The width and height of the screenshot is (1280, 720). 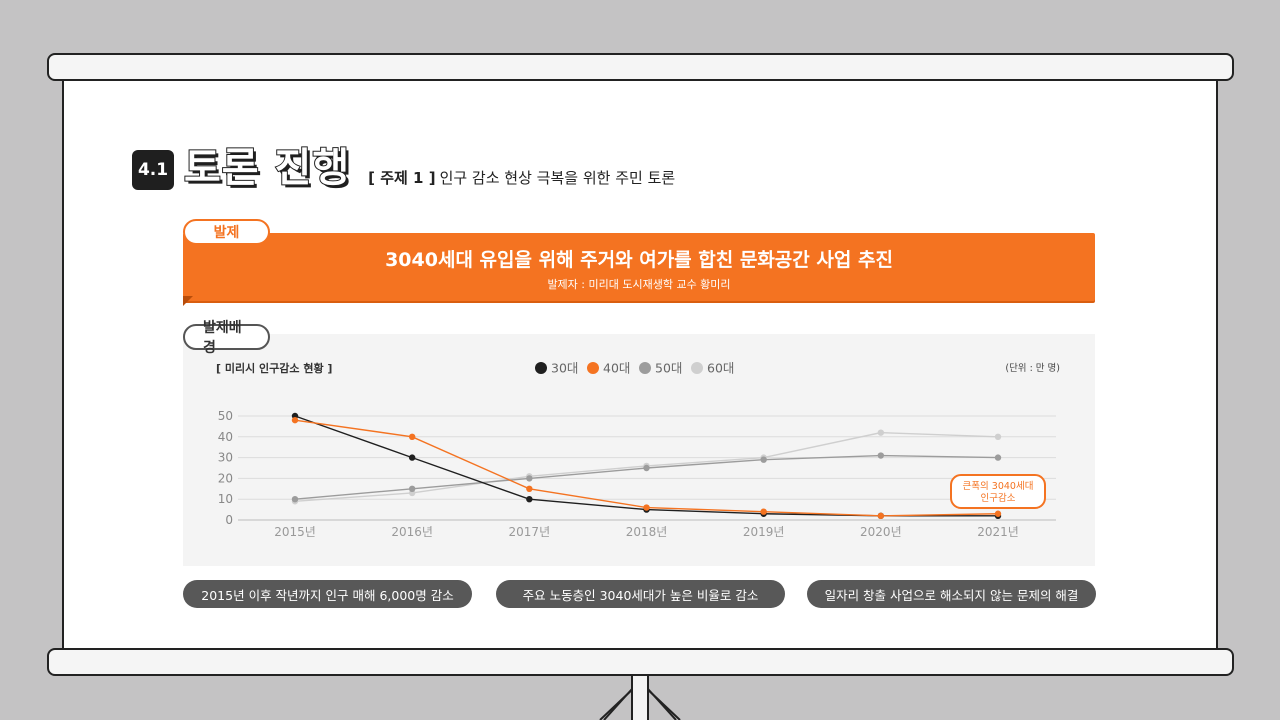 What do you see at coordinates (226, 232) in the screenshot?
I see `tab-presentation: 발제` at bounding box center [226, 232].